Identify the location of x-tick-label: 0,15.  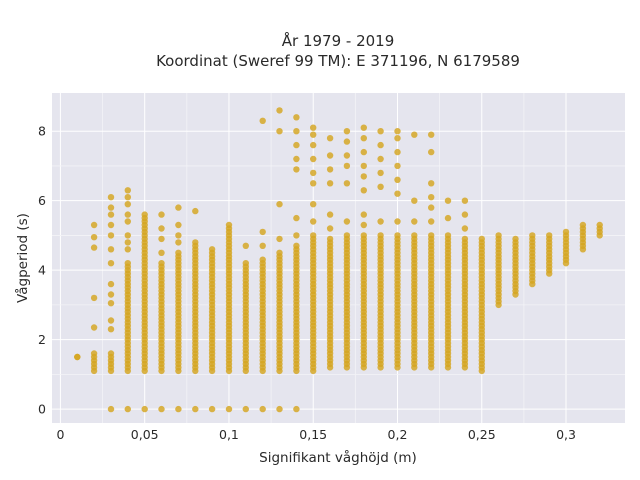
(313, 434).